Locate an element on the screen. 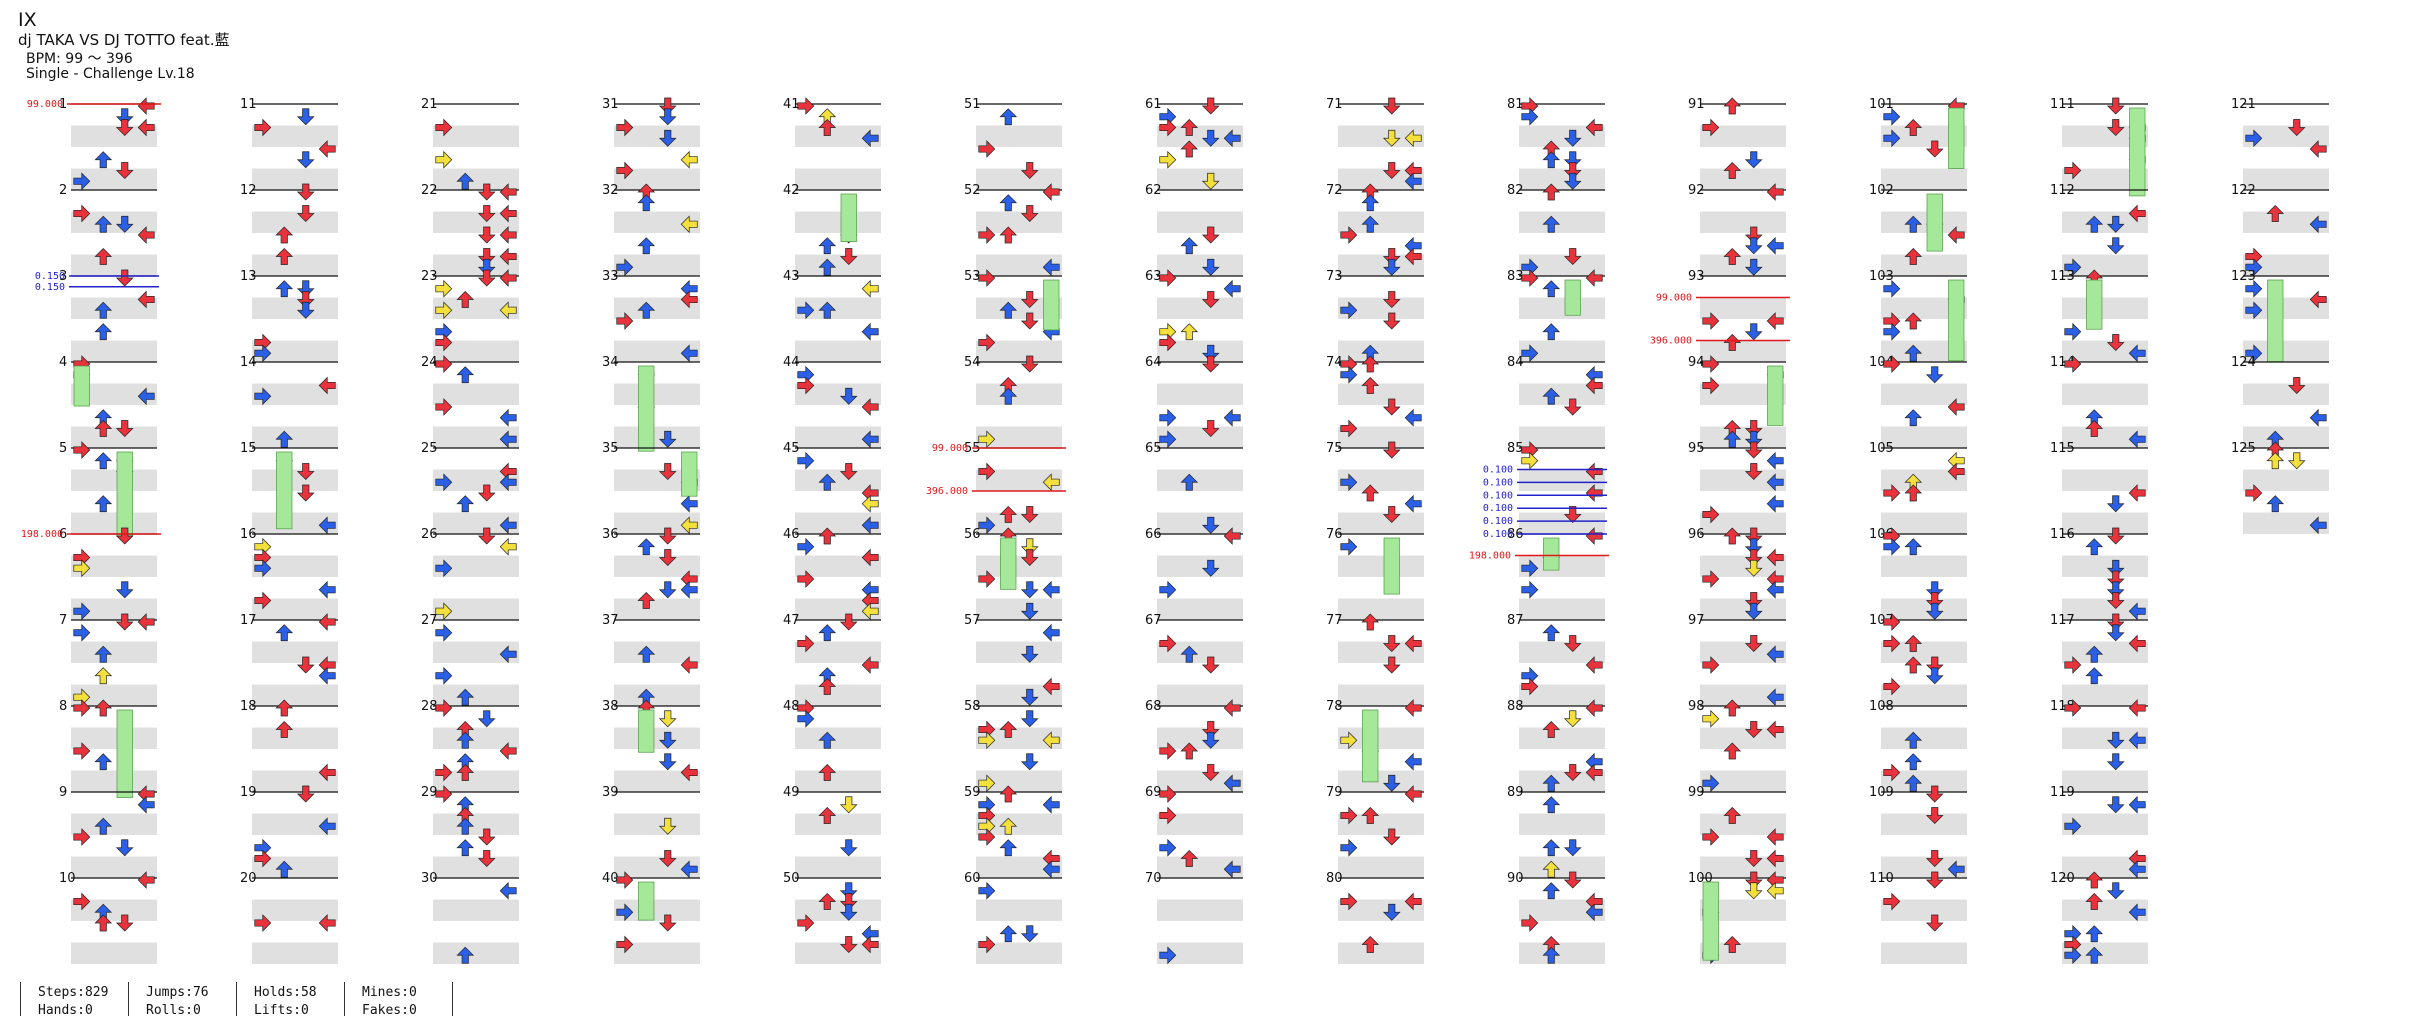  bpm-label: 396.000 is located at coordinates (947, 491).